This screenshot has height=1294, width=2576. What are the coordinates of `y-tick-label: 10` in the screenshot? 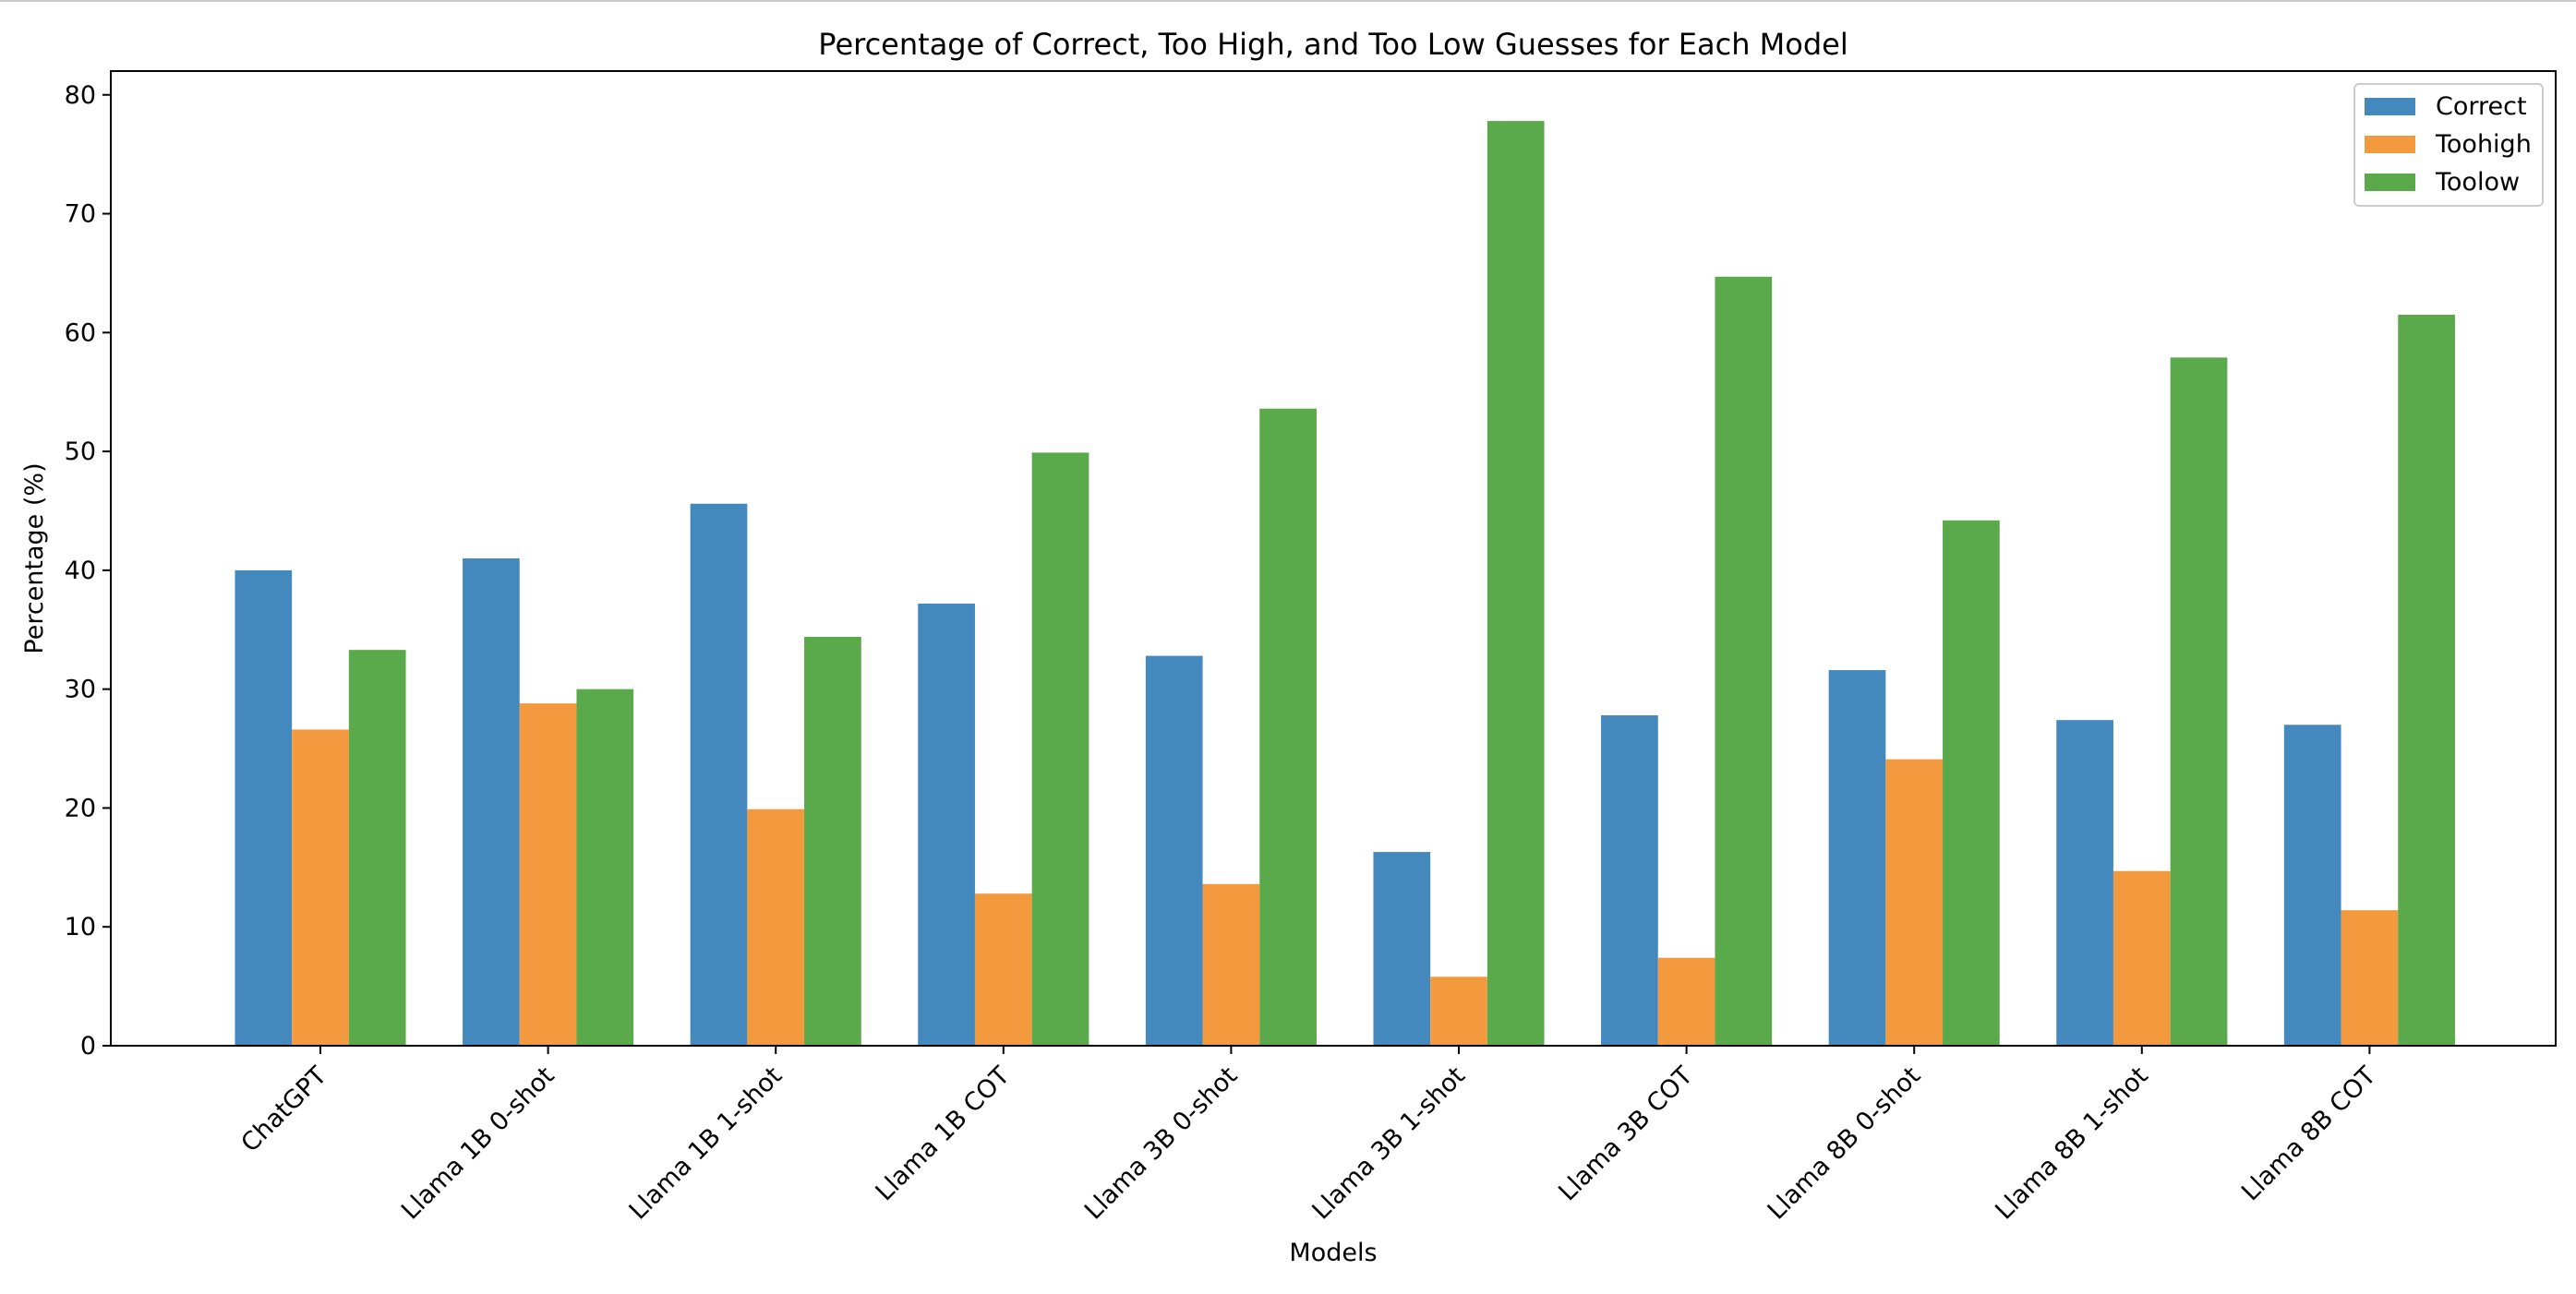 It's located at (80, 927).